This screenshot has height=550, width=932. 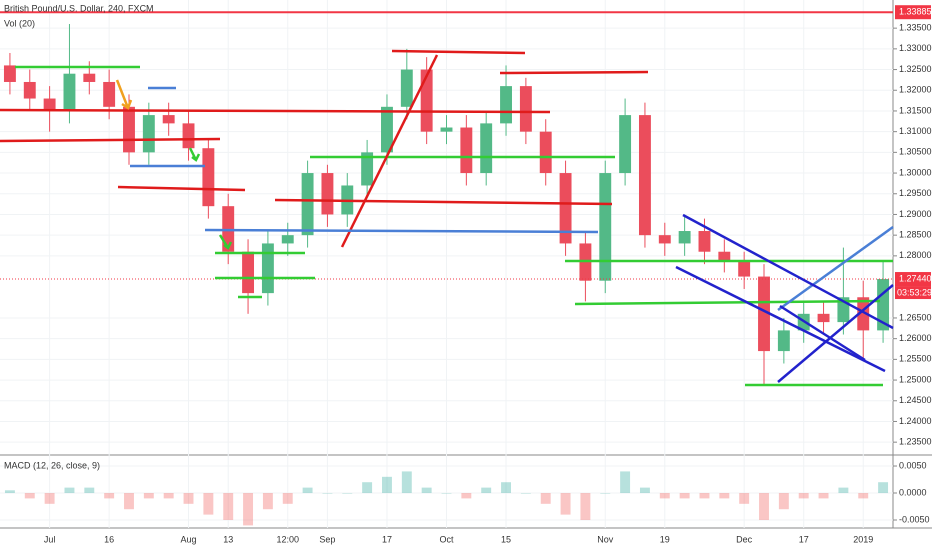 What do you see at coordinates (915, 172) in the screenshot?
I see `y-tick-label: 1.30000` at bounding box center [915, 172].